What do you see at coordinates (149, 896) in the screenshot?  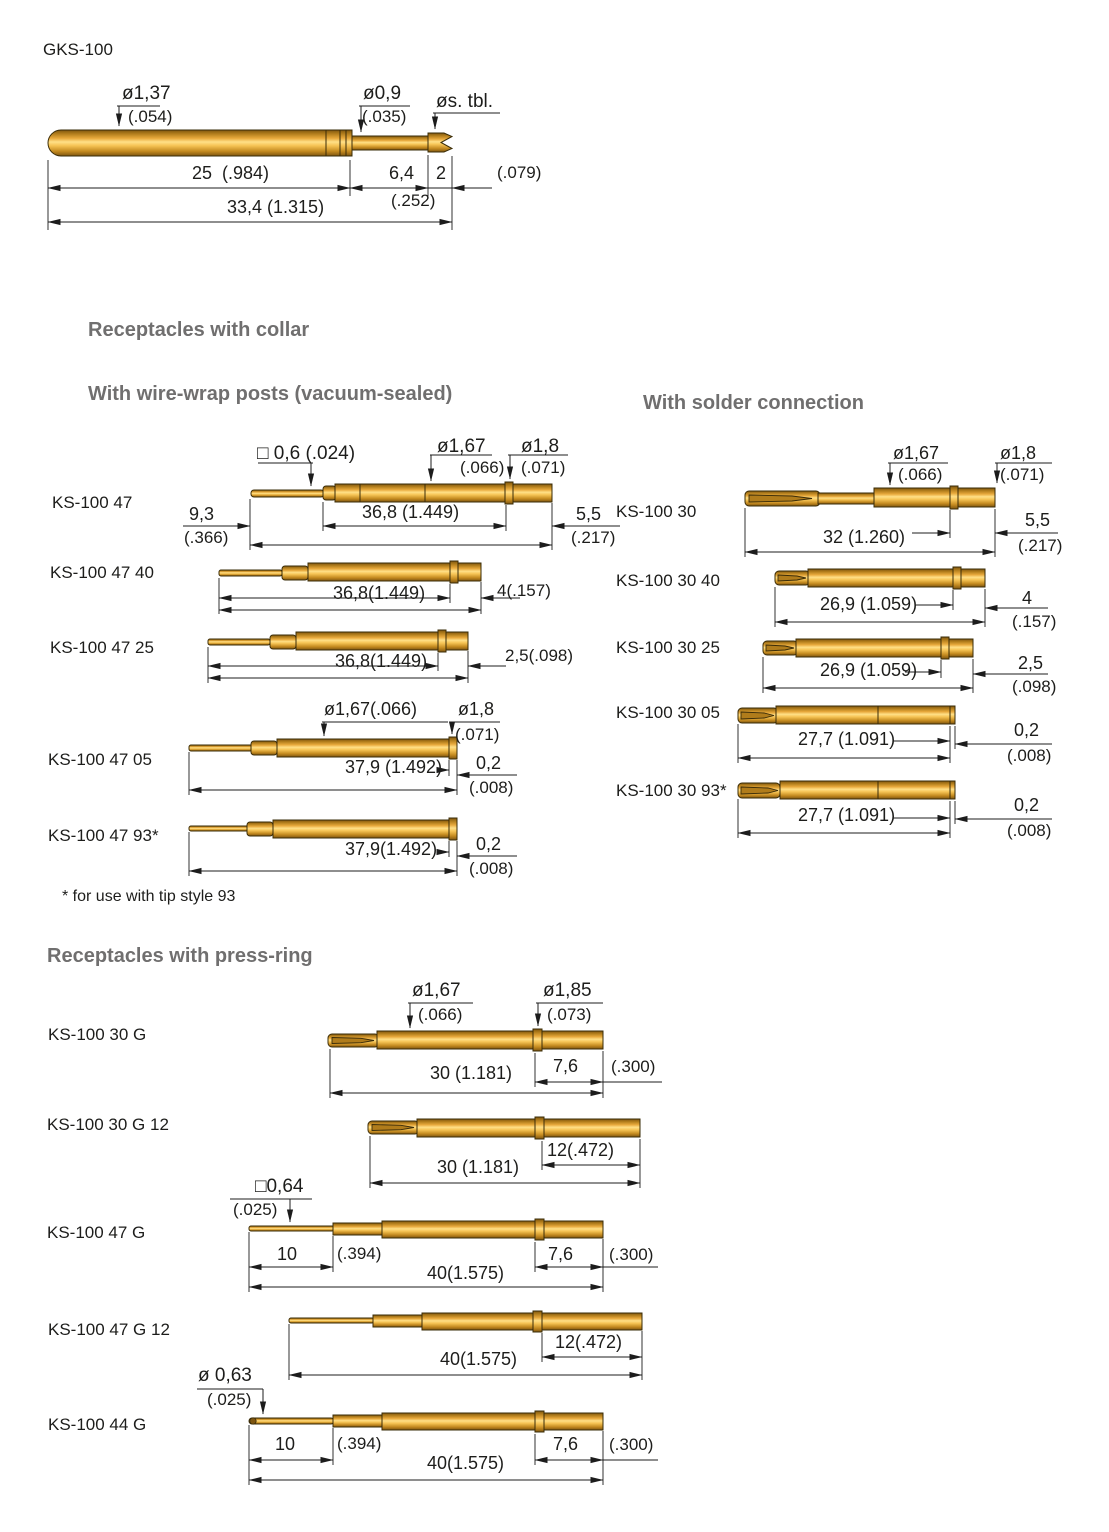 I see `footnote: * for use with tip style 93` at bounding box center [149, 896].